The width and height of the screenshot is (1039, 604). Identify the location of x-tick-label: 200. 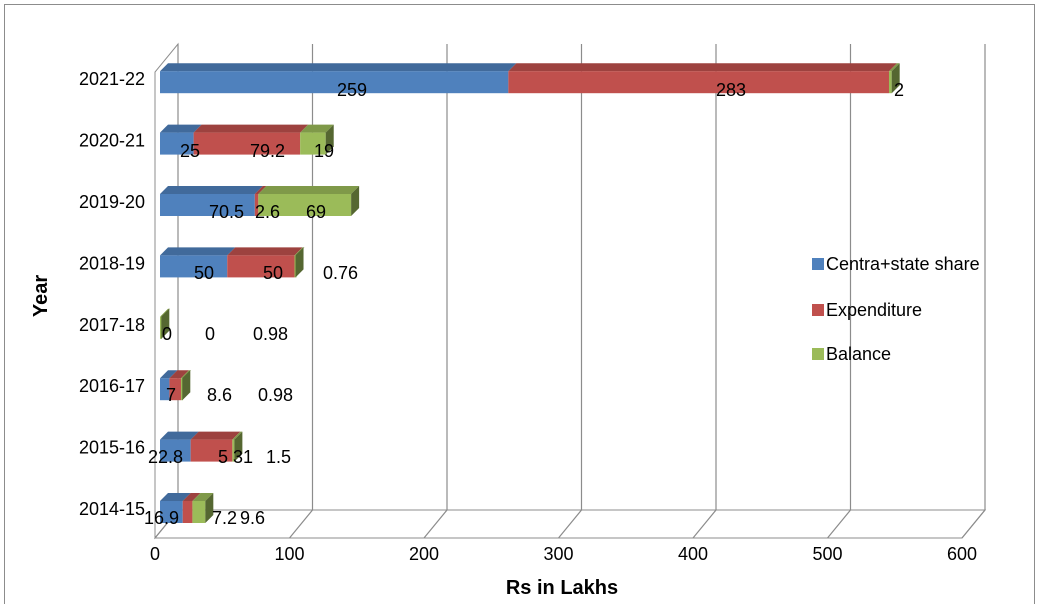
(424, 554).